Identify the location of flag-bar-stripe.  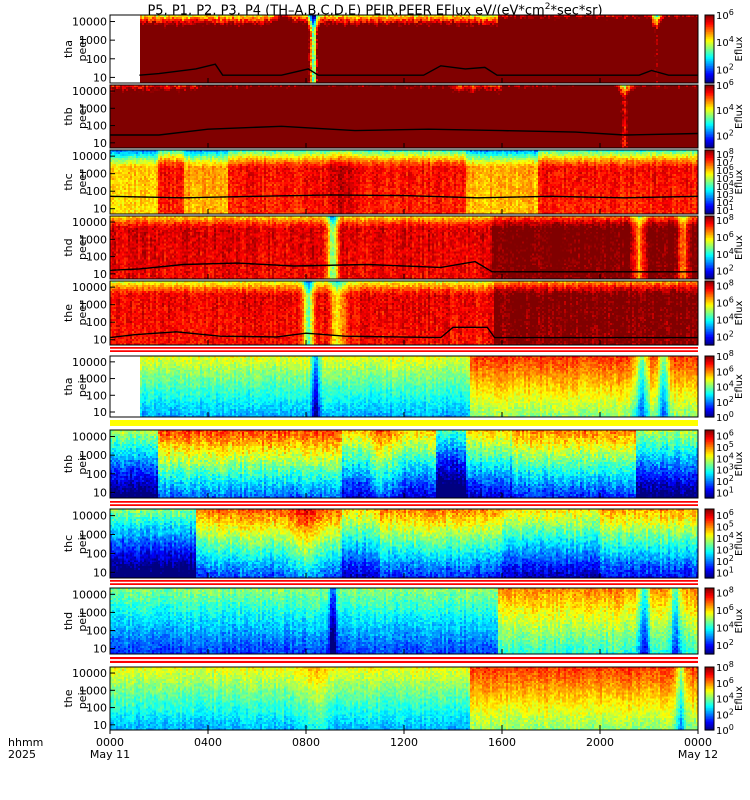
(404, 349).